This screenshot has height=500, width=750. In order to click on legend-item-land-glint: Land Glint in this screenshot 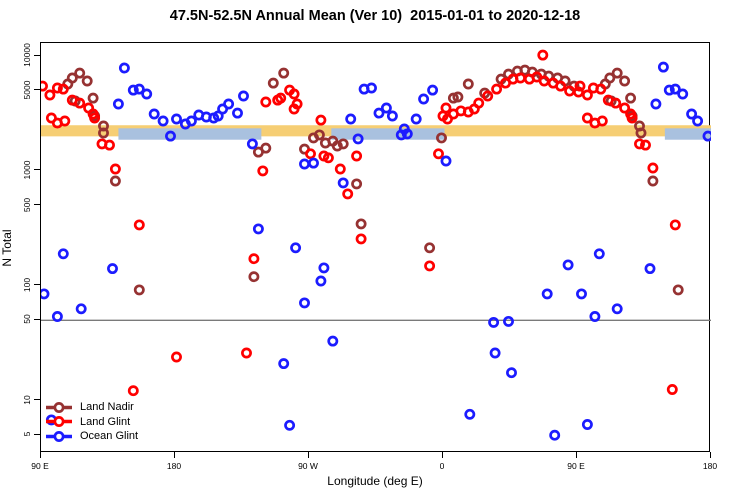, I will do `click(91, 422)`.